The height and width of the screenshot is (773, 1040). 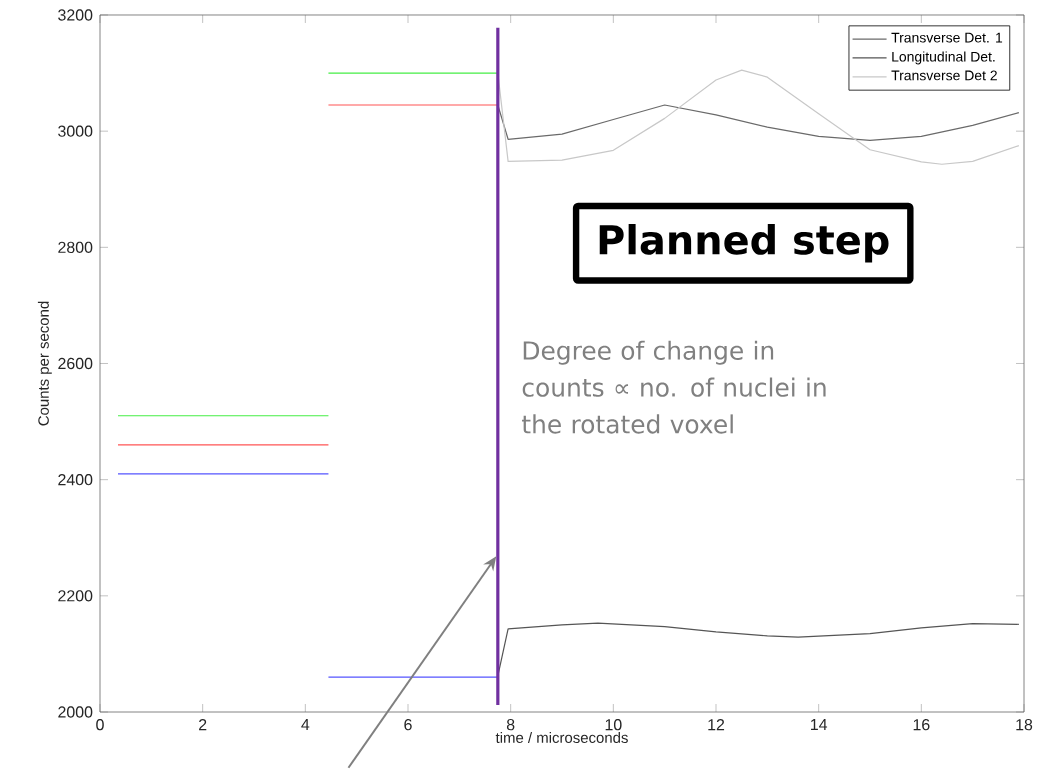 I want to click on y-tick-label: 2800, so click(x=75, y=247).